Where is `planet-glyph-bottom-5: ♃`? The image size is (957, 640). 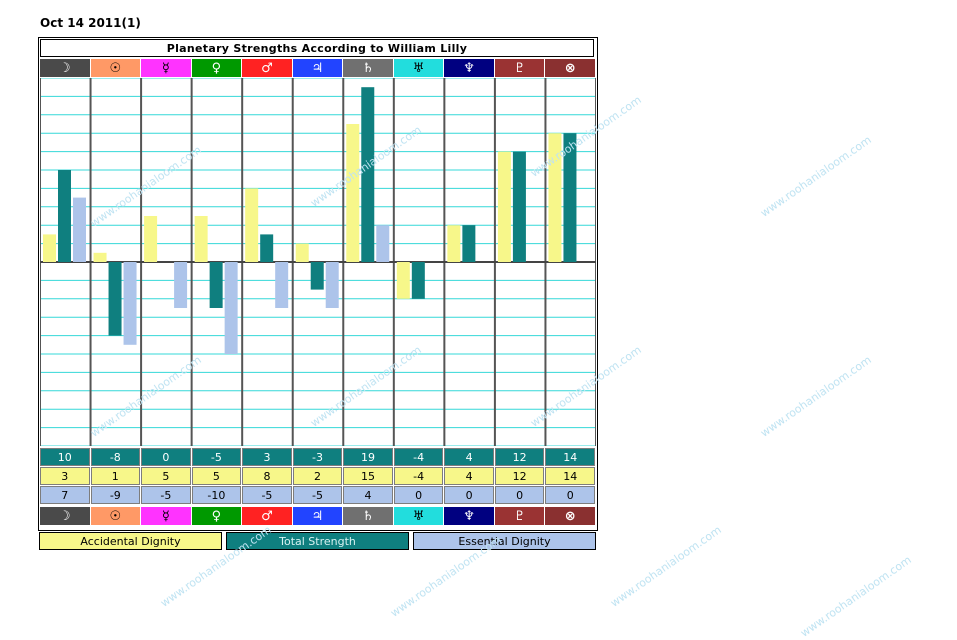
planet-glyph-bottom-5: ♃ is located at coordinates (317, 516).